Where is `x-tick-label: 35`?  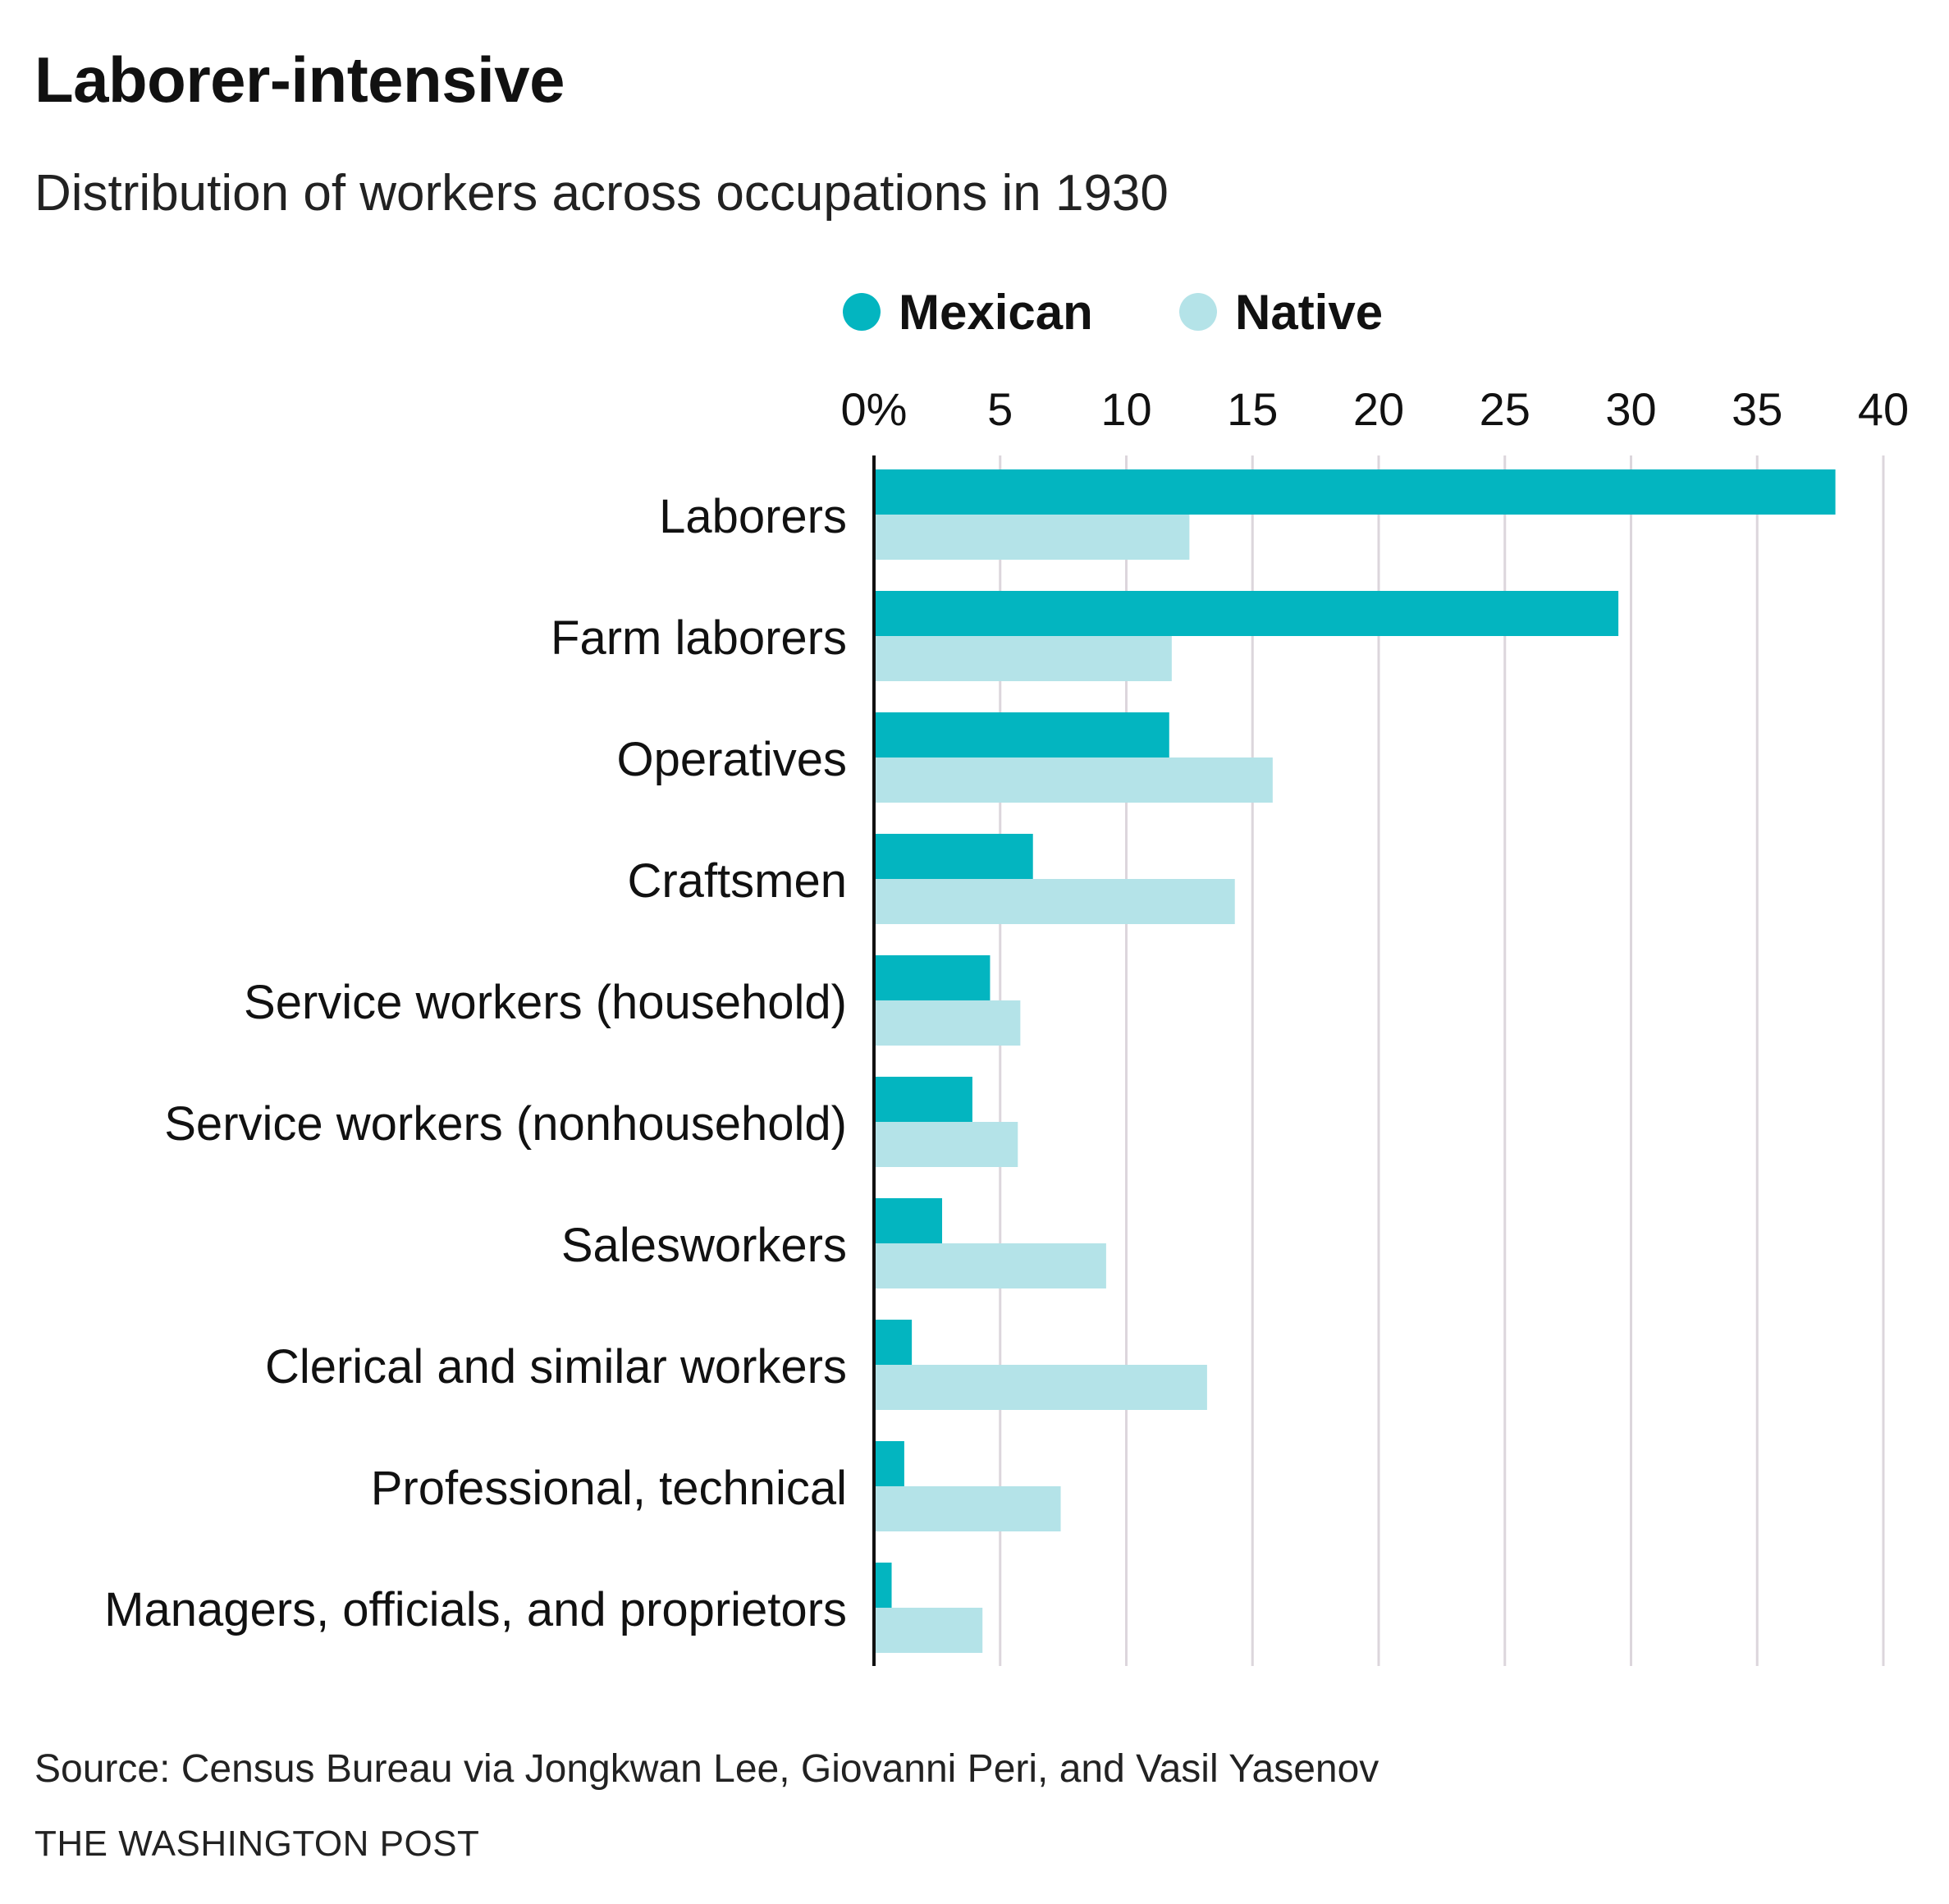
x-tick-label: 35 is located at coordinates (1757, 409).